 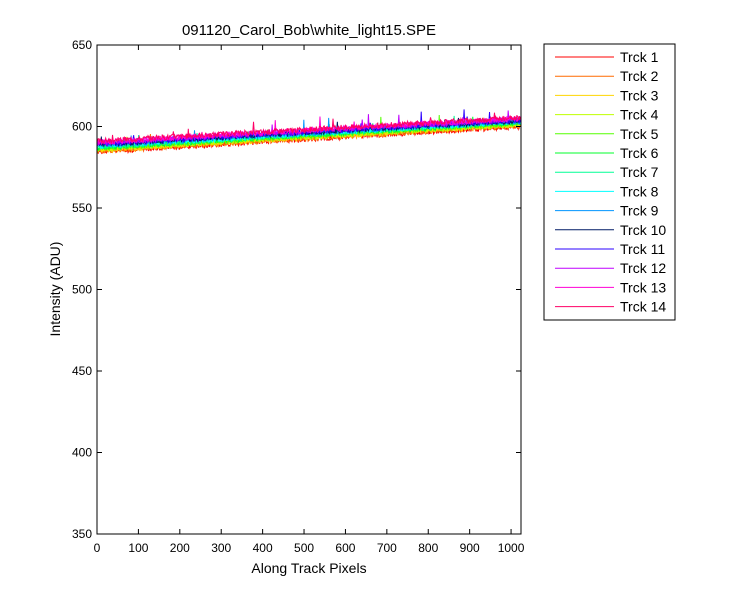 I want to click on y-tick-label: 500, so click(x=82, y=290).